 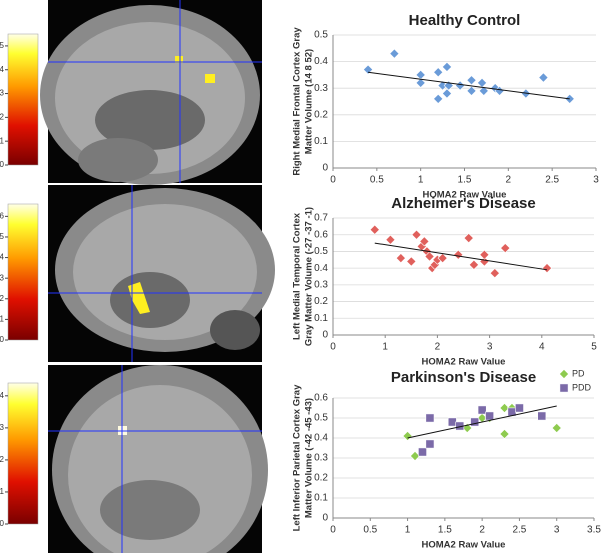 I want to click on chart-title: Alzheimer's Disease, so click(x=463, y=203).